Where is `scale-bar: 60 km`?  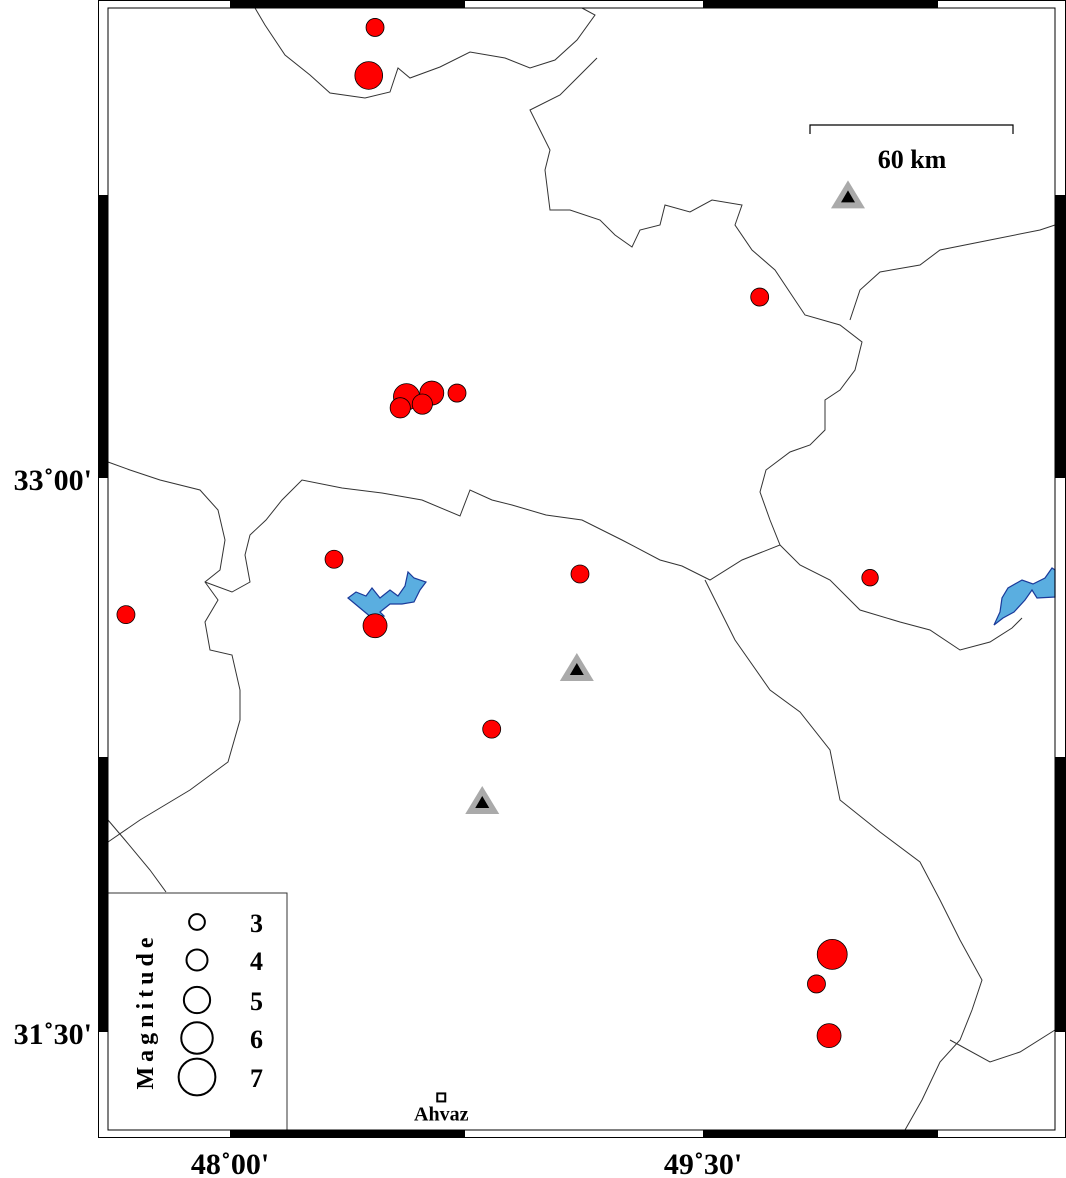 scale-bar: 60 km is located at coordinates (911, 149).